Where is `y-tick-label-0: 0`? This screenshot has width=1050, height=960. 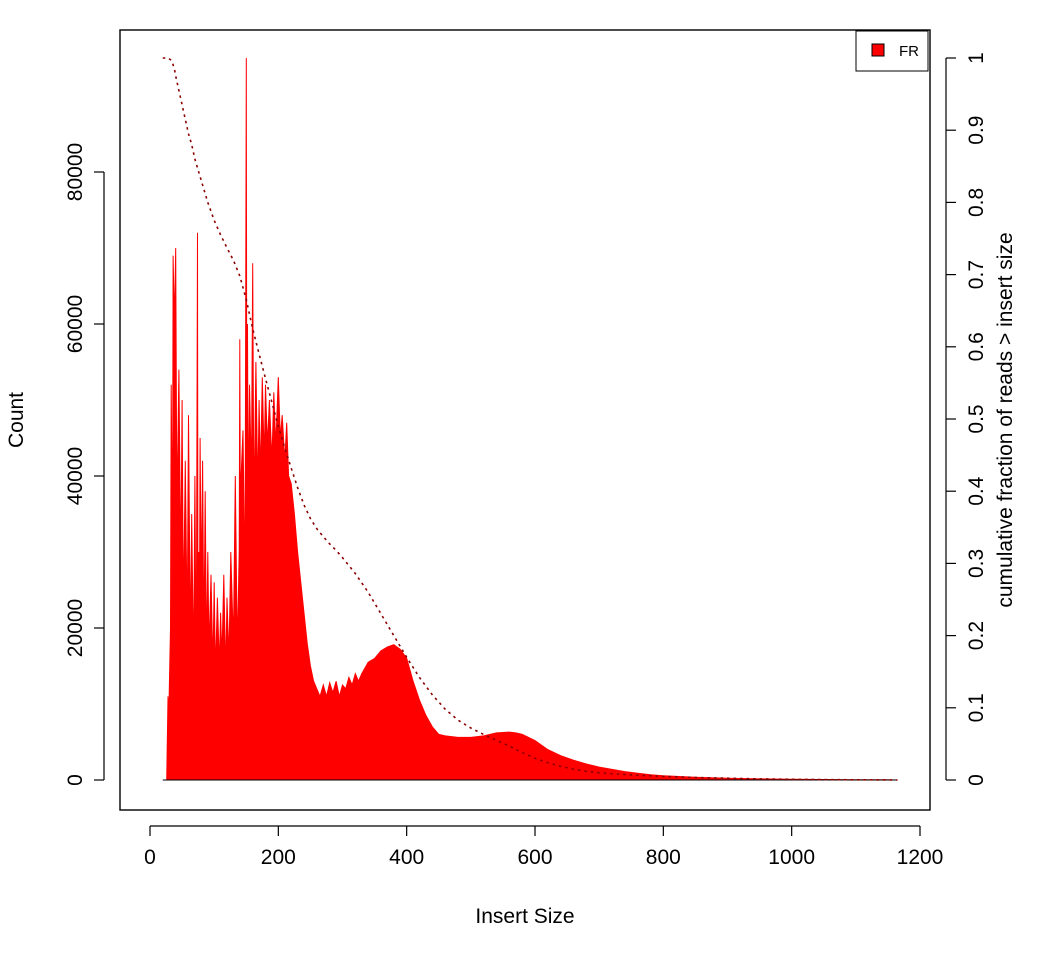 y-tick-label-0: 0 is located at coordinates (75, 780).